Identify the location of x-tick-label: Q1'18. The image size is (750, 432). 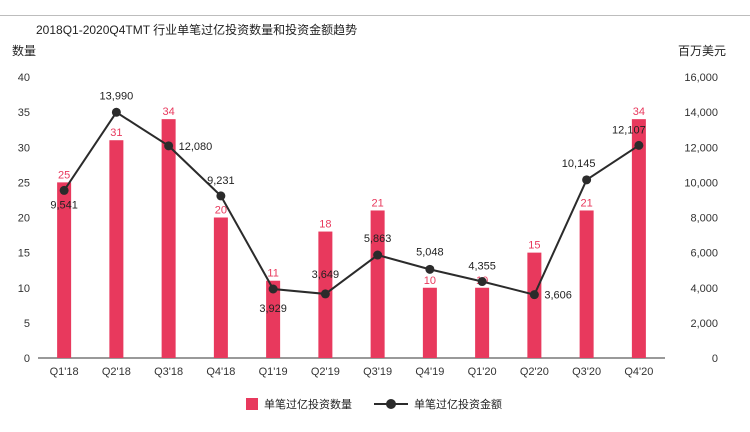
(64, 372).